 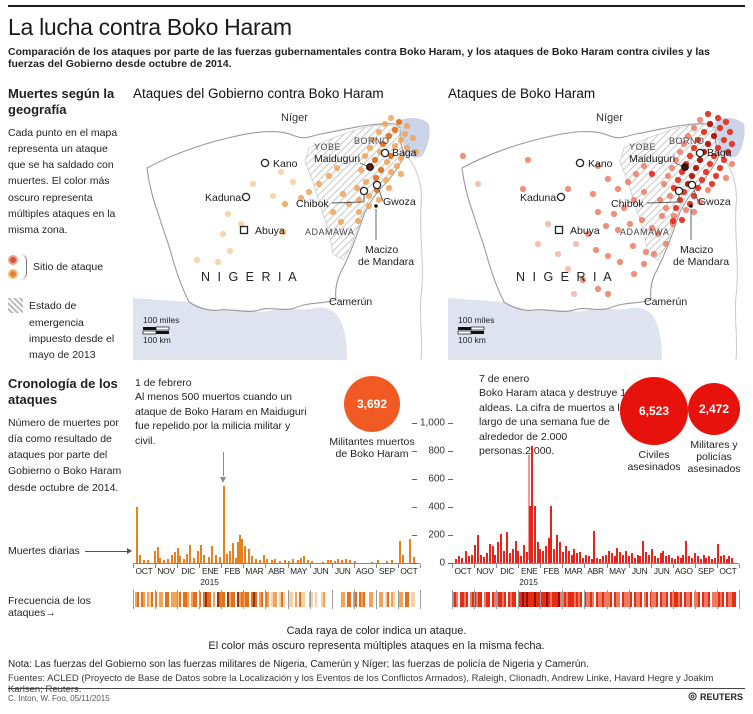 What do you see at coordinates (561, 197) in the screenshot?
I see `city-marker-open` at bounding box center [561, 197].